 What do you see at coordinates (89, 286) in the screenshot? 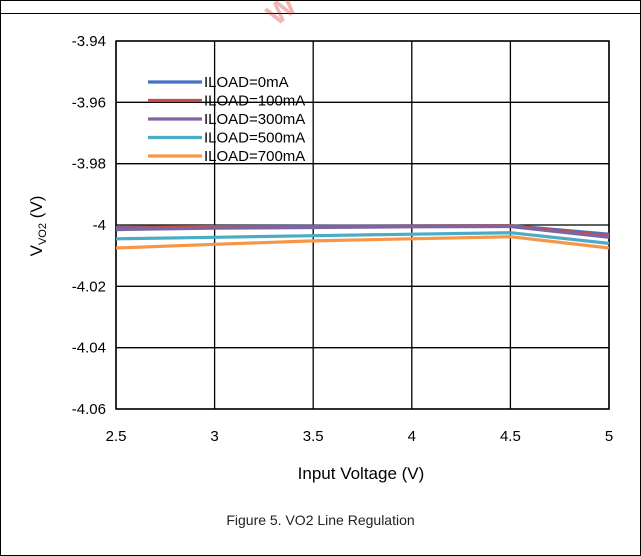
I see `y-tick-label: -4.02` at bounding box center [89, 286].